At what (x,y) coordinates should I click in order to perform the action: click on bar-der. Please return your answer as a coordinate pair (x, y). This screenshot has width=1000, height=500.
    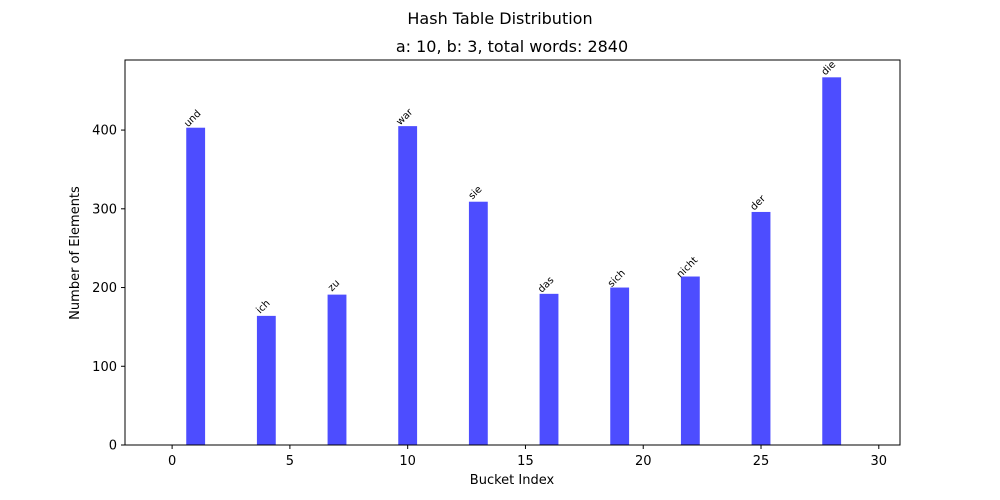
    Looking at the image, I should click on (761, 328).